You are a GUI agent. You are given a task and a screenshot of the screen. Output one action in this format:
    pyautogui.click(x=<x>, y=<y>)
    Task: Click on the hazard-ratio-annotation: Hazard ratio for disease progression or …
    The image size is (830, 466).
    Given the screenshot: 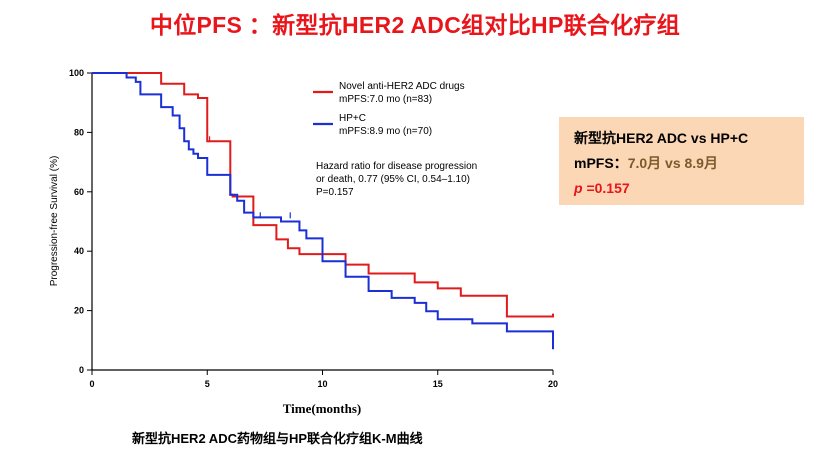 What is the action you would take?
    pyautogui.click(x=396, y=179)
    